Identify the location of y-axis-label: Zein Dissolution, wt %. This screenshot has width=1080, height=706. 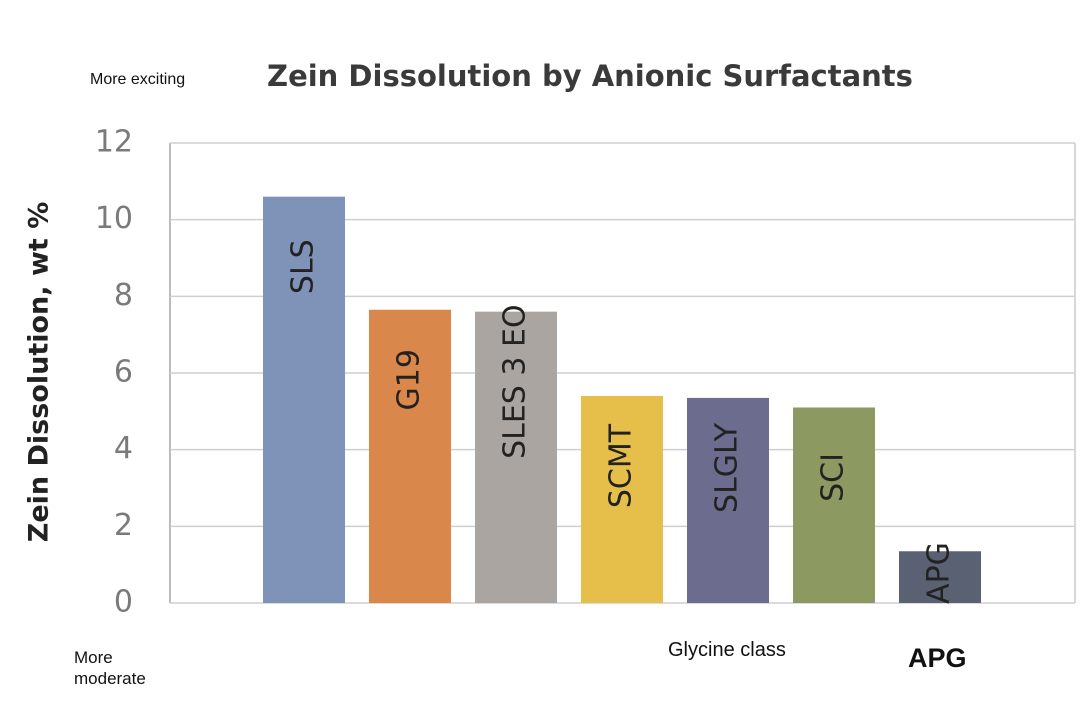
(39, 372).